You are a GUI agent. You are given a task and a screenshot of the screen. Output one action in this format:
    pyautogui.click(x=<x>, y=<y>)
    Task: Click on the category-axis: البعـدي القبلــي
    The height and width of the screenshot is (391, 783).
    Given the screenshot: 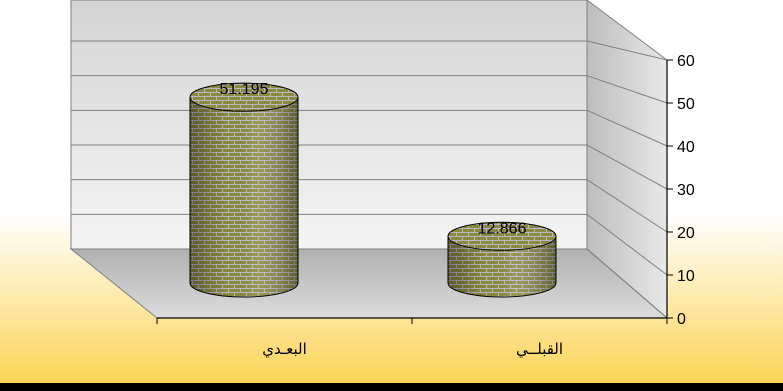 What is the action you would take?
    pyautogui.click(x=412, y=338)
    